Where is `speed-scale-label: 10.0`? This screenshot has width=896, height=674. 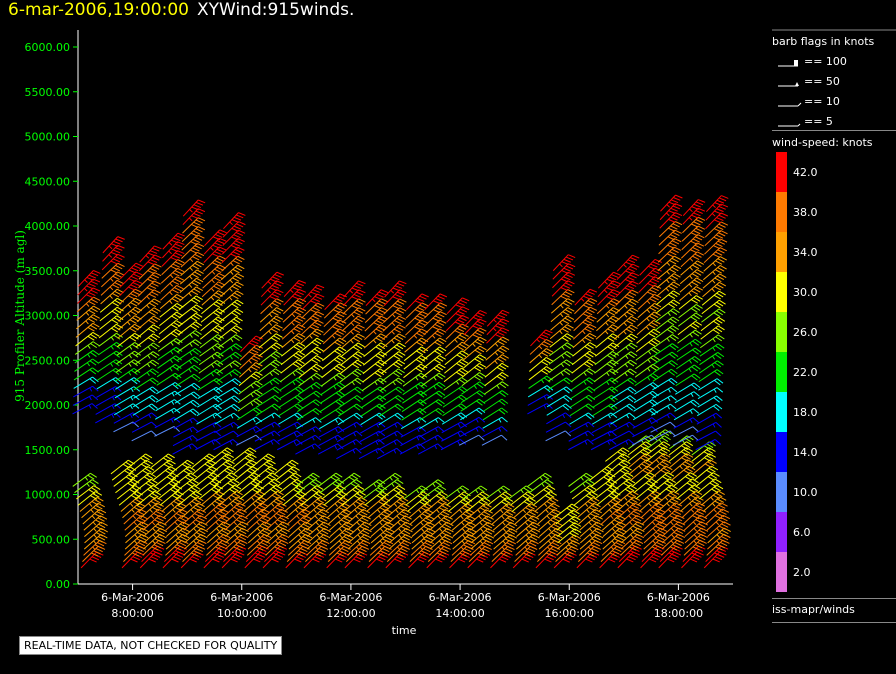 speed-scale-label: 10.0 is located at coordinates (805, 492).